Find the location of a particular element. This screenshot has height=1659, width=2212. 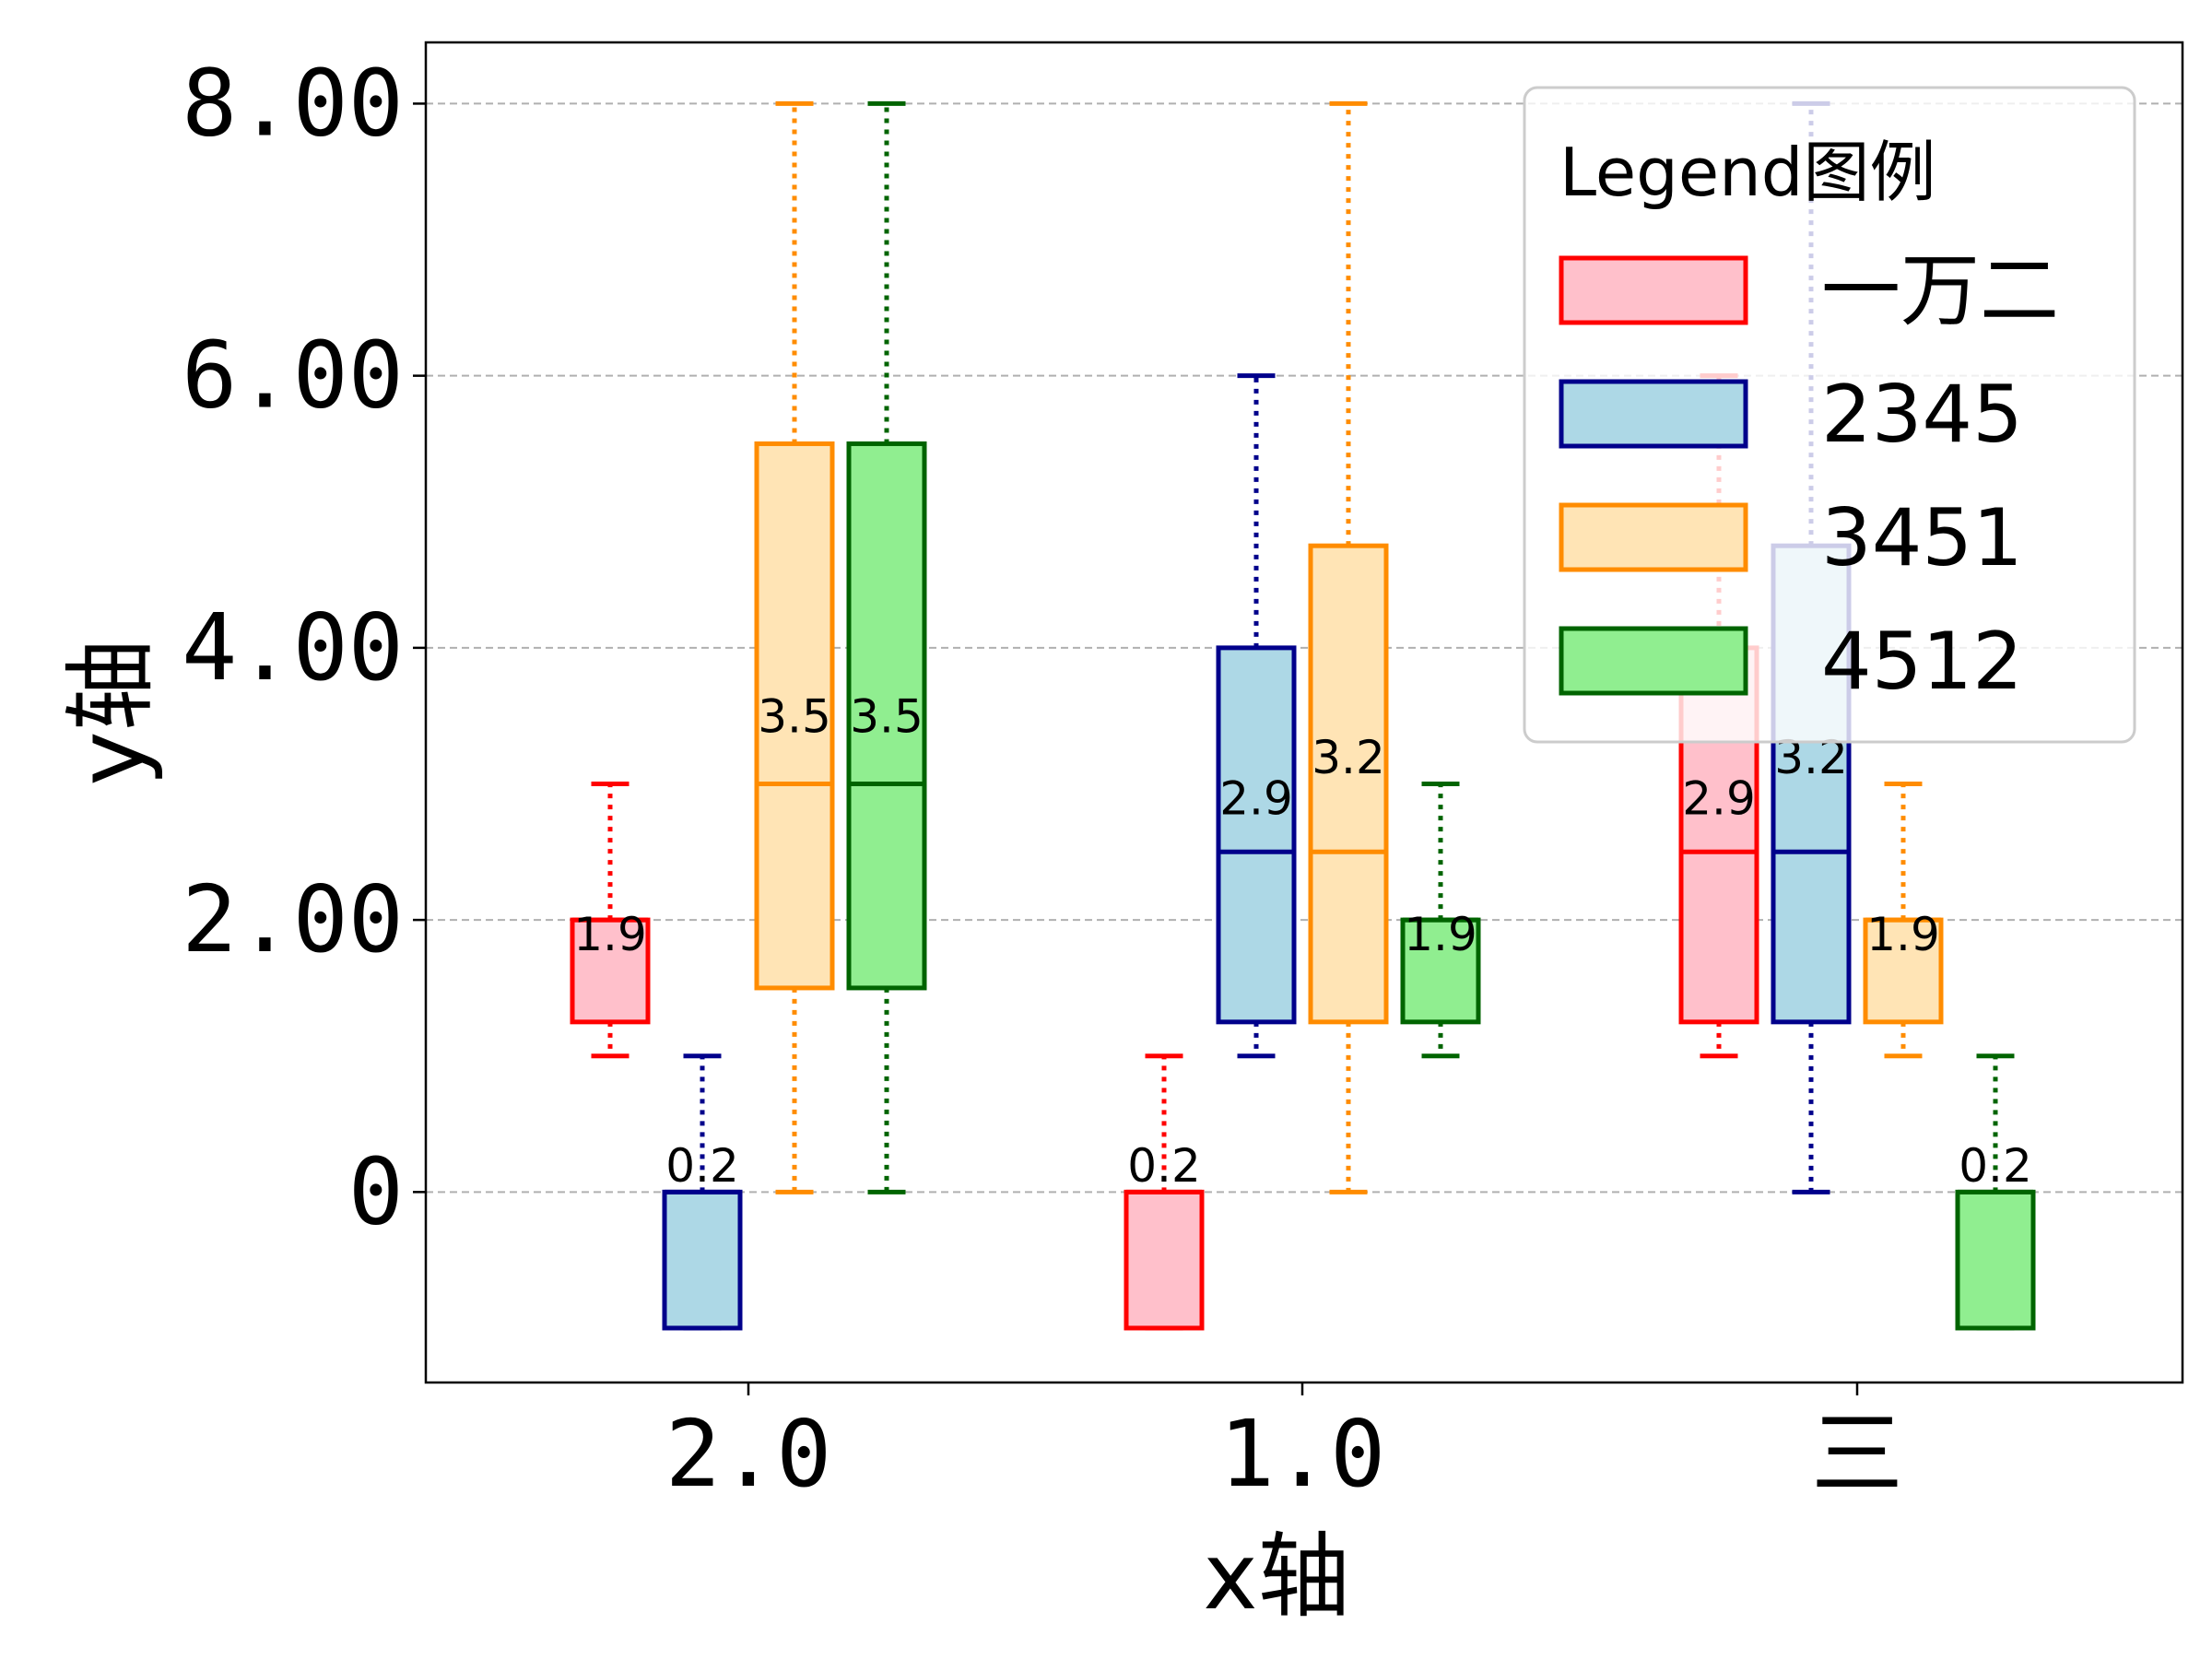

y-tick-label: 2.00 is located at coordinates (293, 919).